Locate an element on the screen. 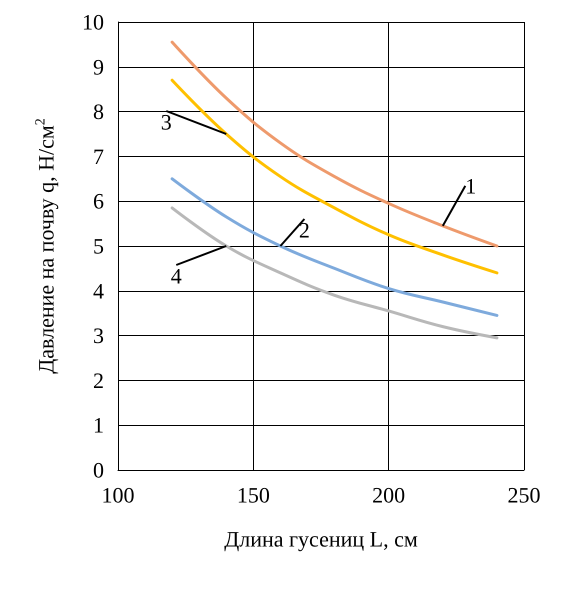  y-tick-label: 2 is located at coordinates (98, 380).